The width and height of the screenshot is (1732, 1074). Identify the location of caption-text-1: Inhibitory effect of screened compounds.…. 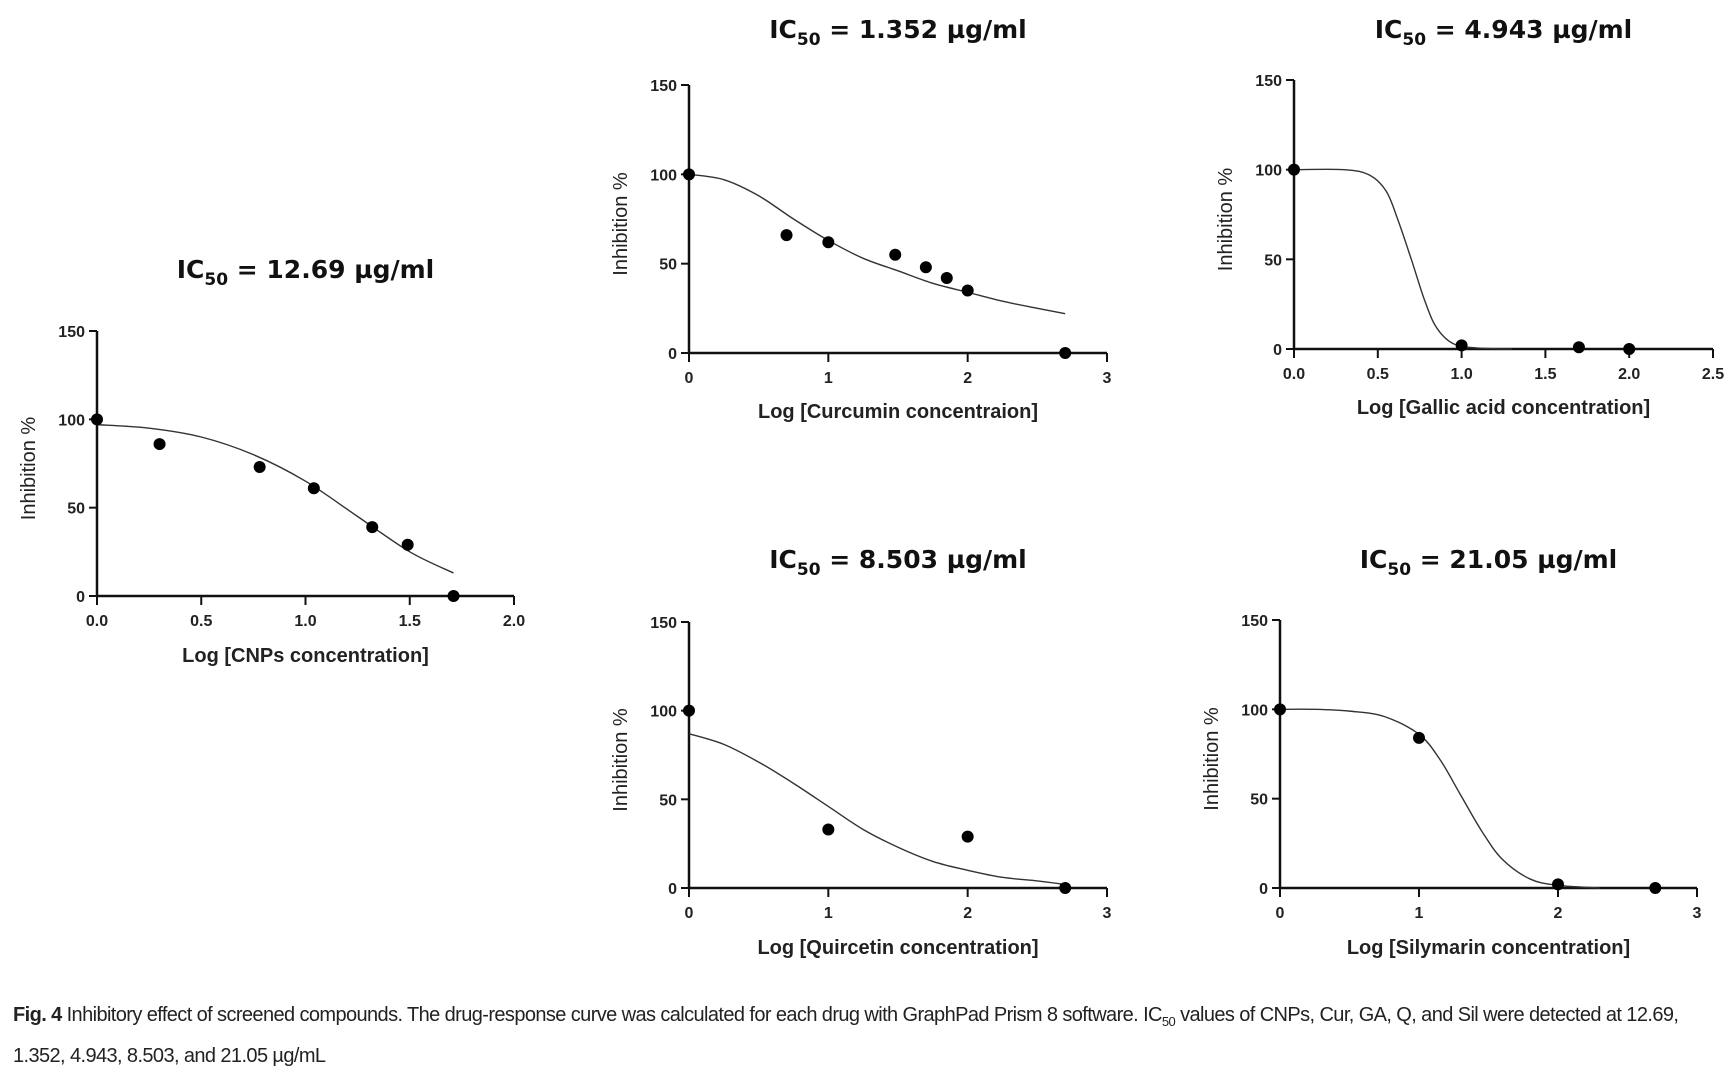
(612, 1015).